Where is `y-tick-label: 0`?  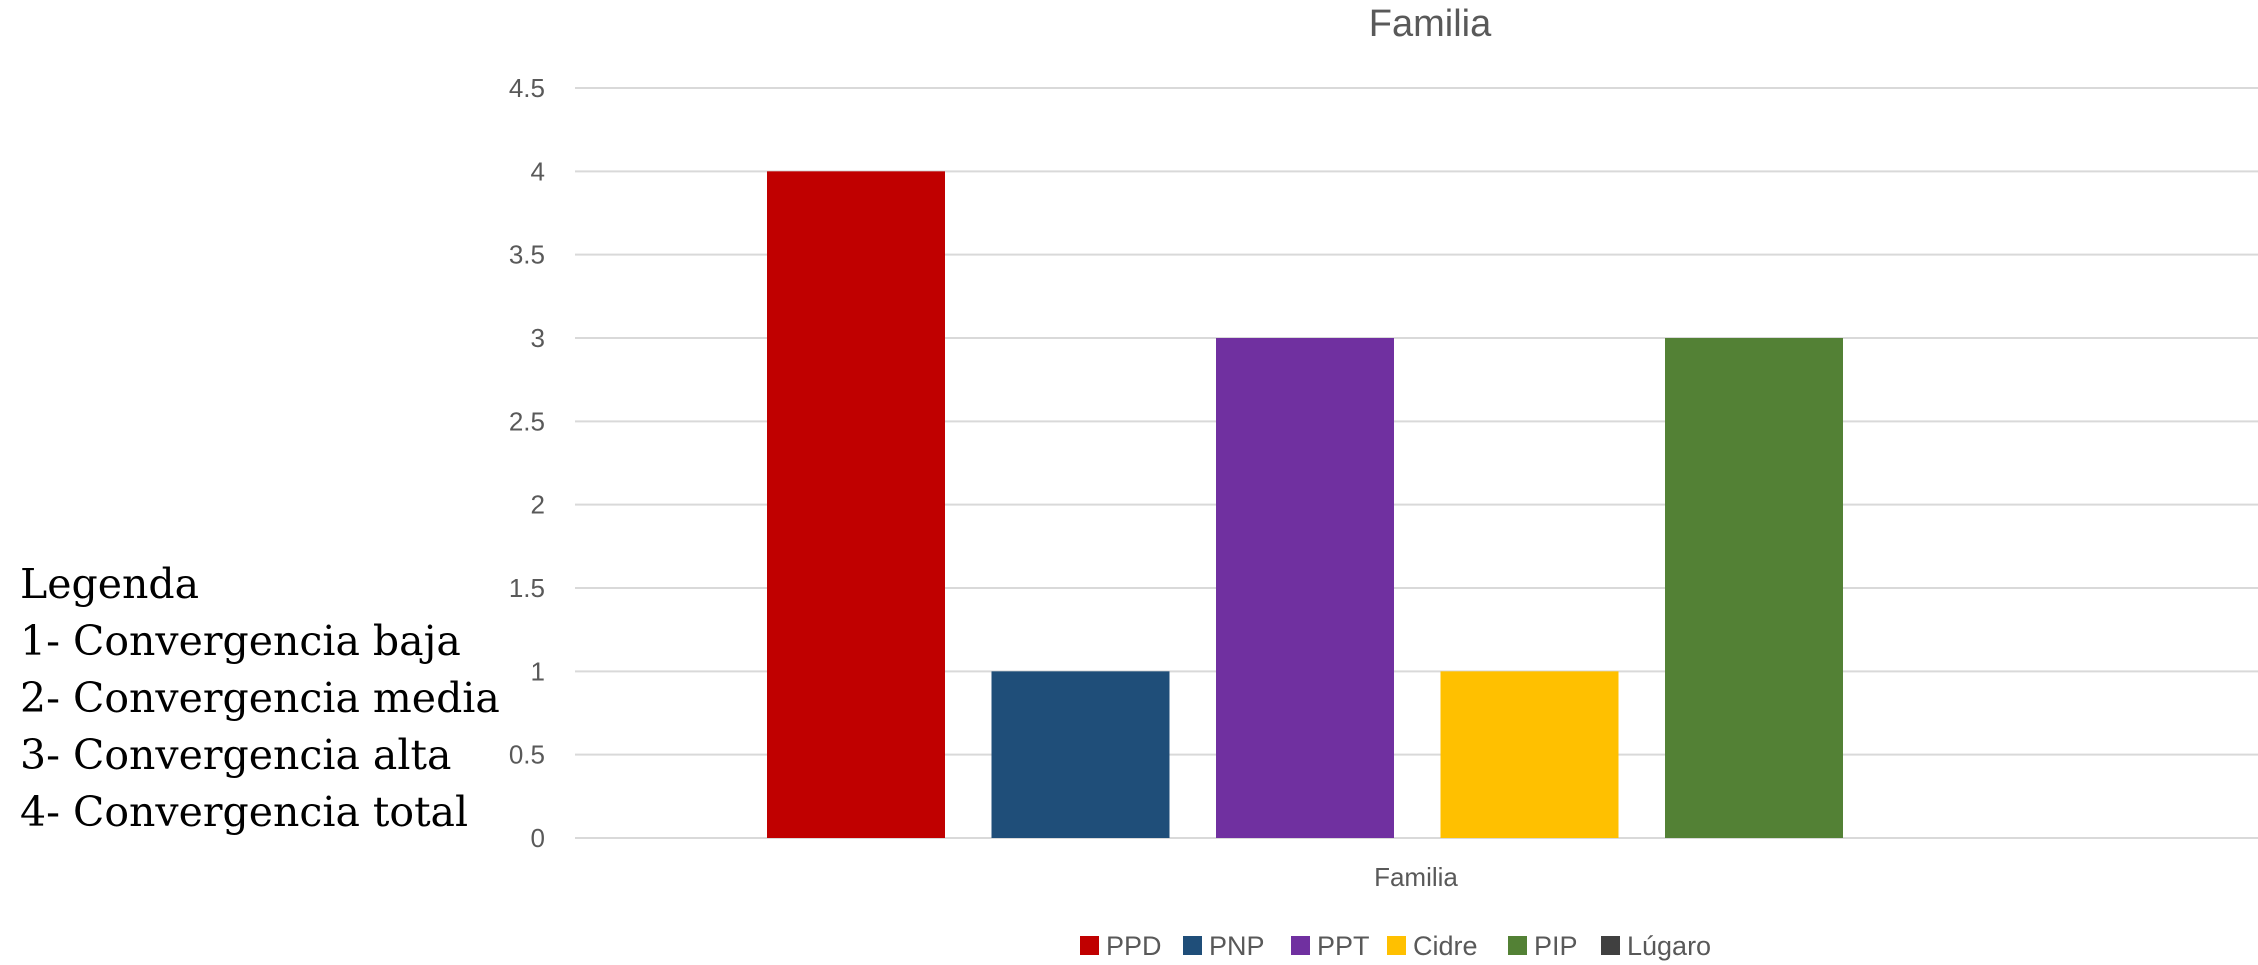
y-tick-label: 0 is located at coordinates (538, 838).